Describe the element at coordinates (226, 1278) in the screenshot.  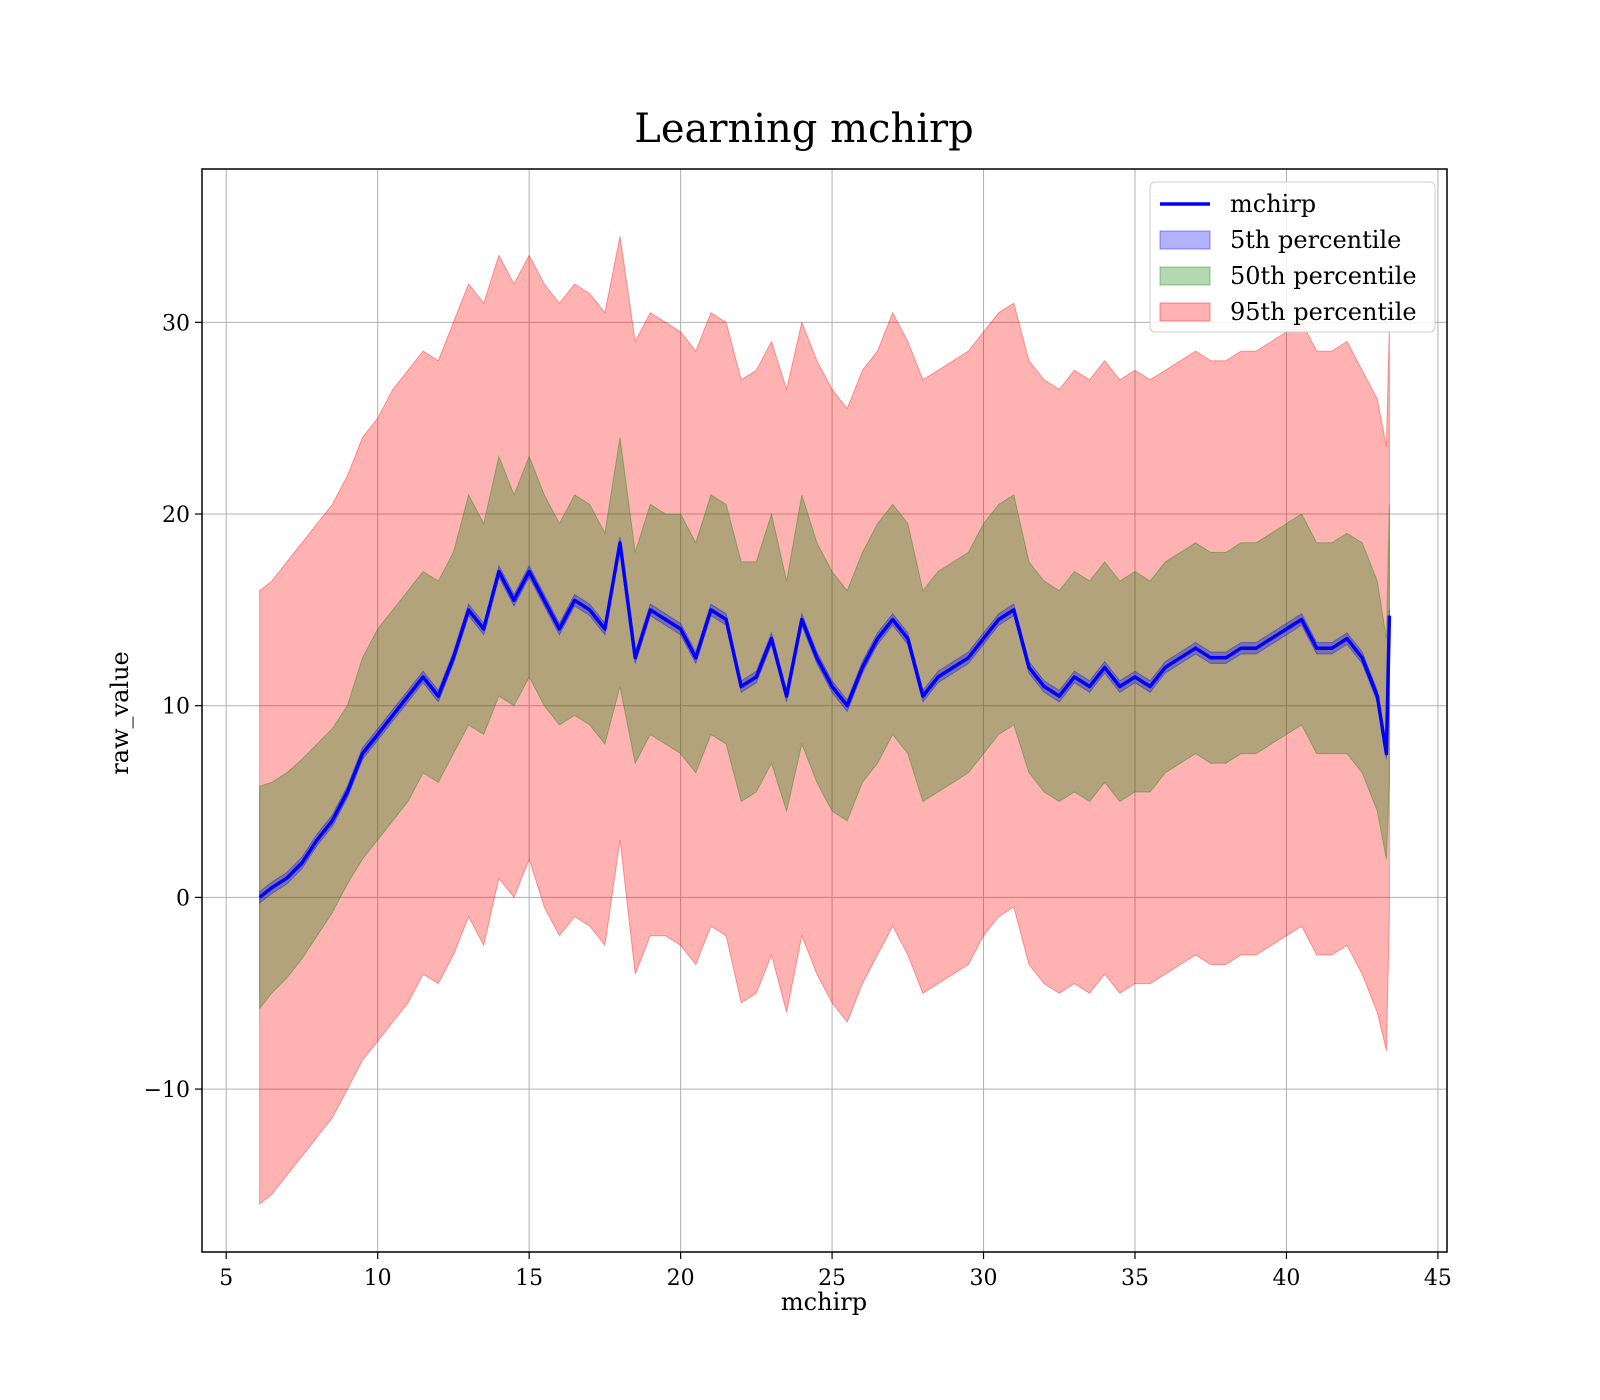
I see `x-tick-label-0: 5` at that location.